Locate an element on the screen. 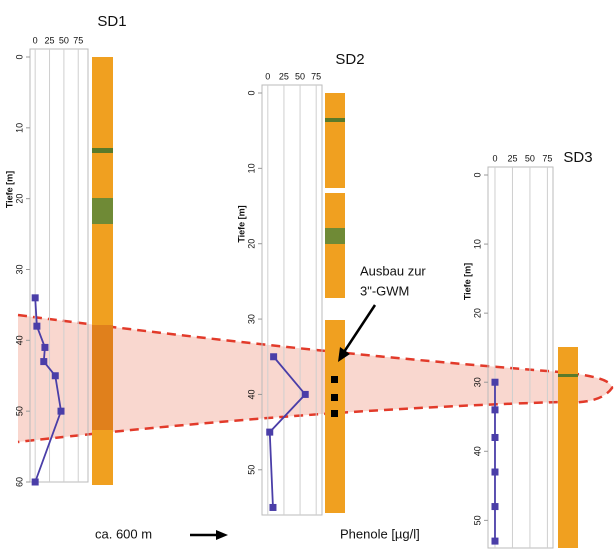 The height and width of the screenshot is (550, 615). annotation: Ausbau zur is located at coordinates (393, 270).